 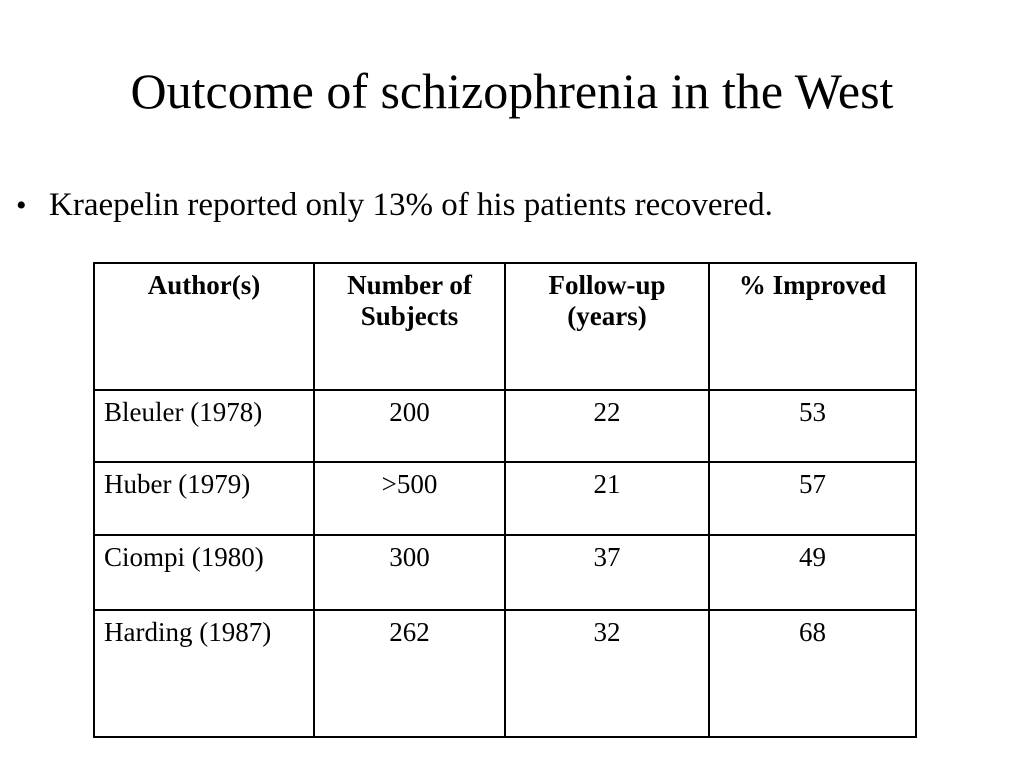 I want to click on cell-subjects: 262, so click(x=409, y=673).